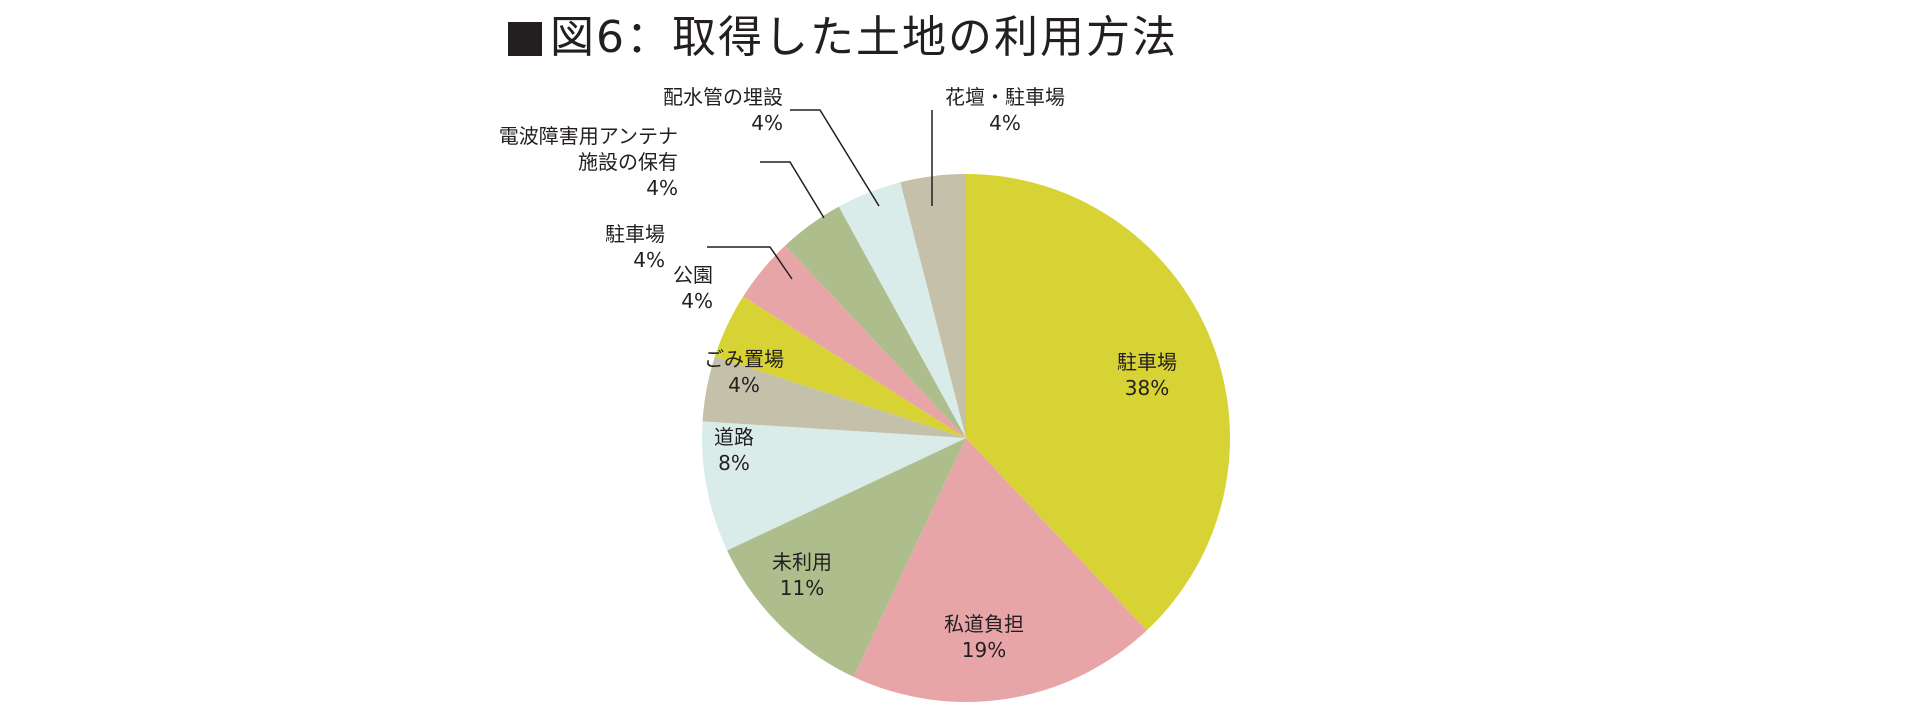  Describe the element at coordinates (734, 437) in the screenshot. I see `slice-label: 道路` at that location.